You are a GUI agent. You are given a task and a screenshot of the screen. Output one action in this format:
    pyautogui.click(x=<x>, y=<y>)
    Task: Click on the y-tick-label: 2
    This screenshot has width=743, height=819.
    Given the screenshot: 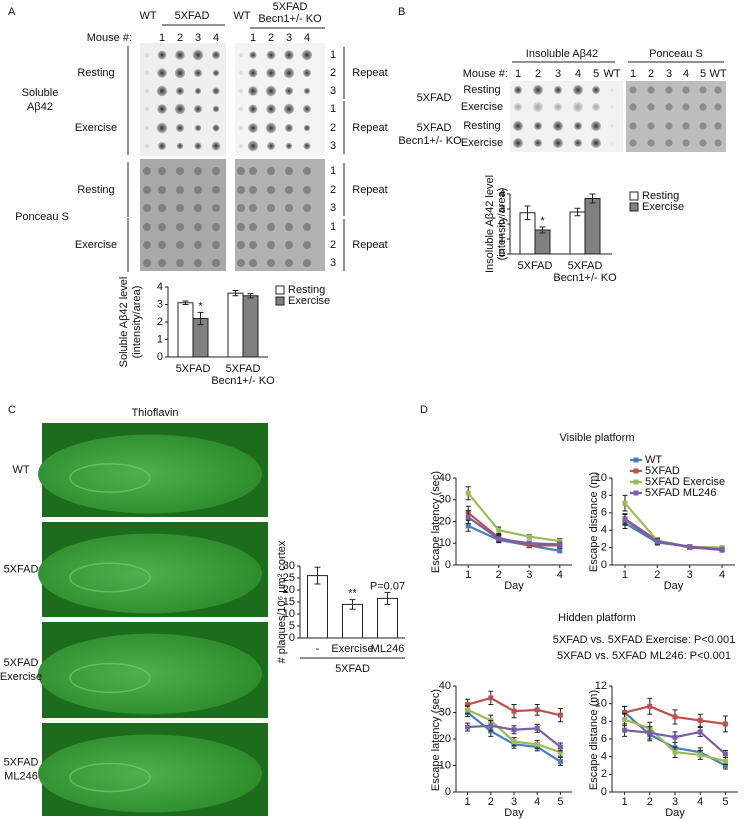 What is the action you would take?
    pyautogui.click(x=604, y=548)
    